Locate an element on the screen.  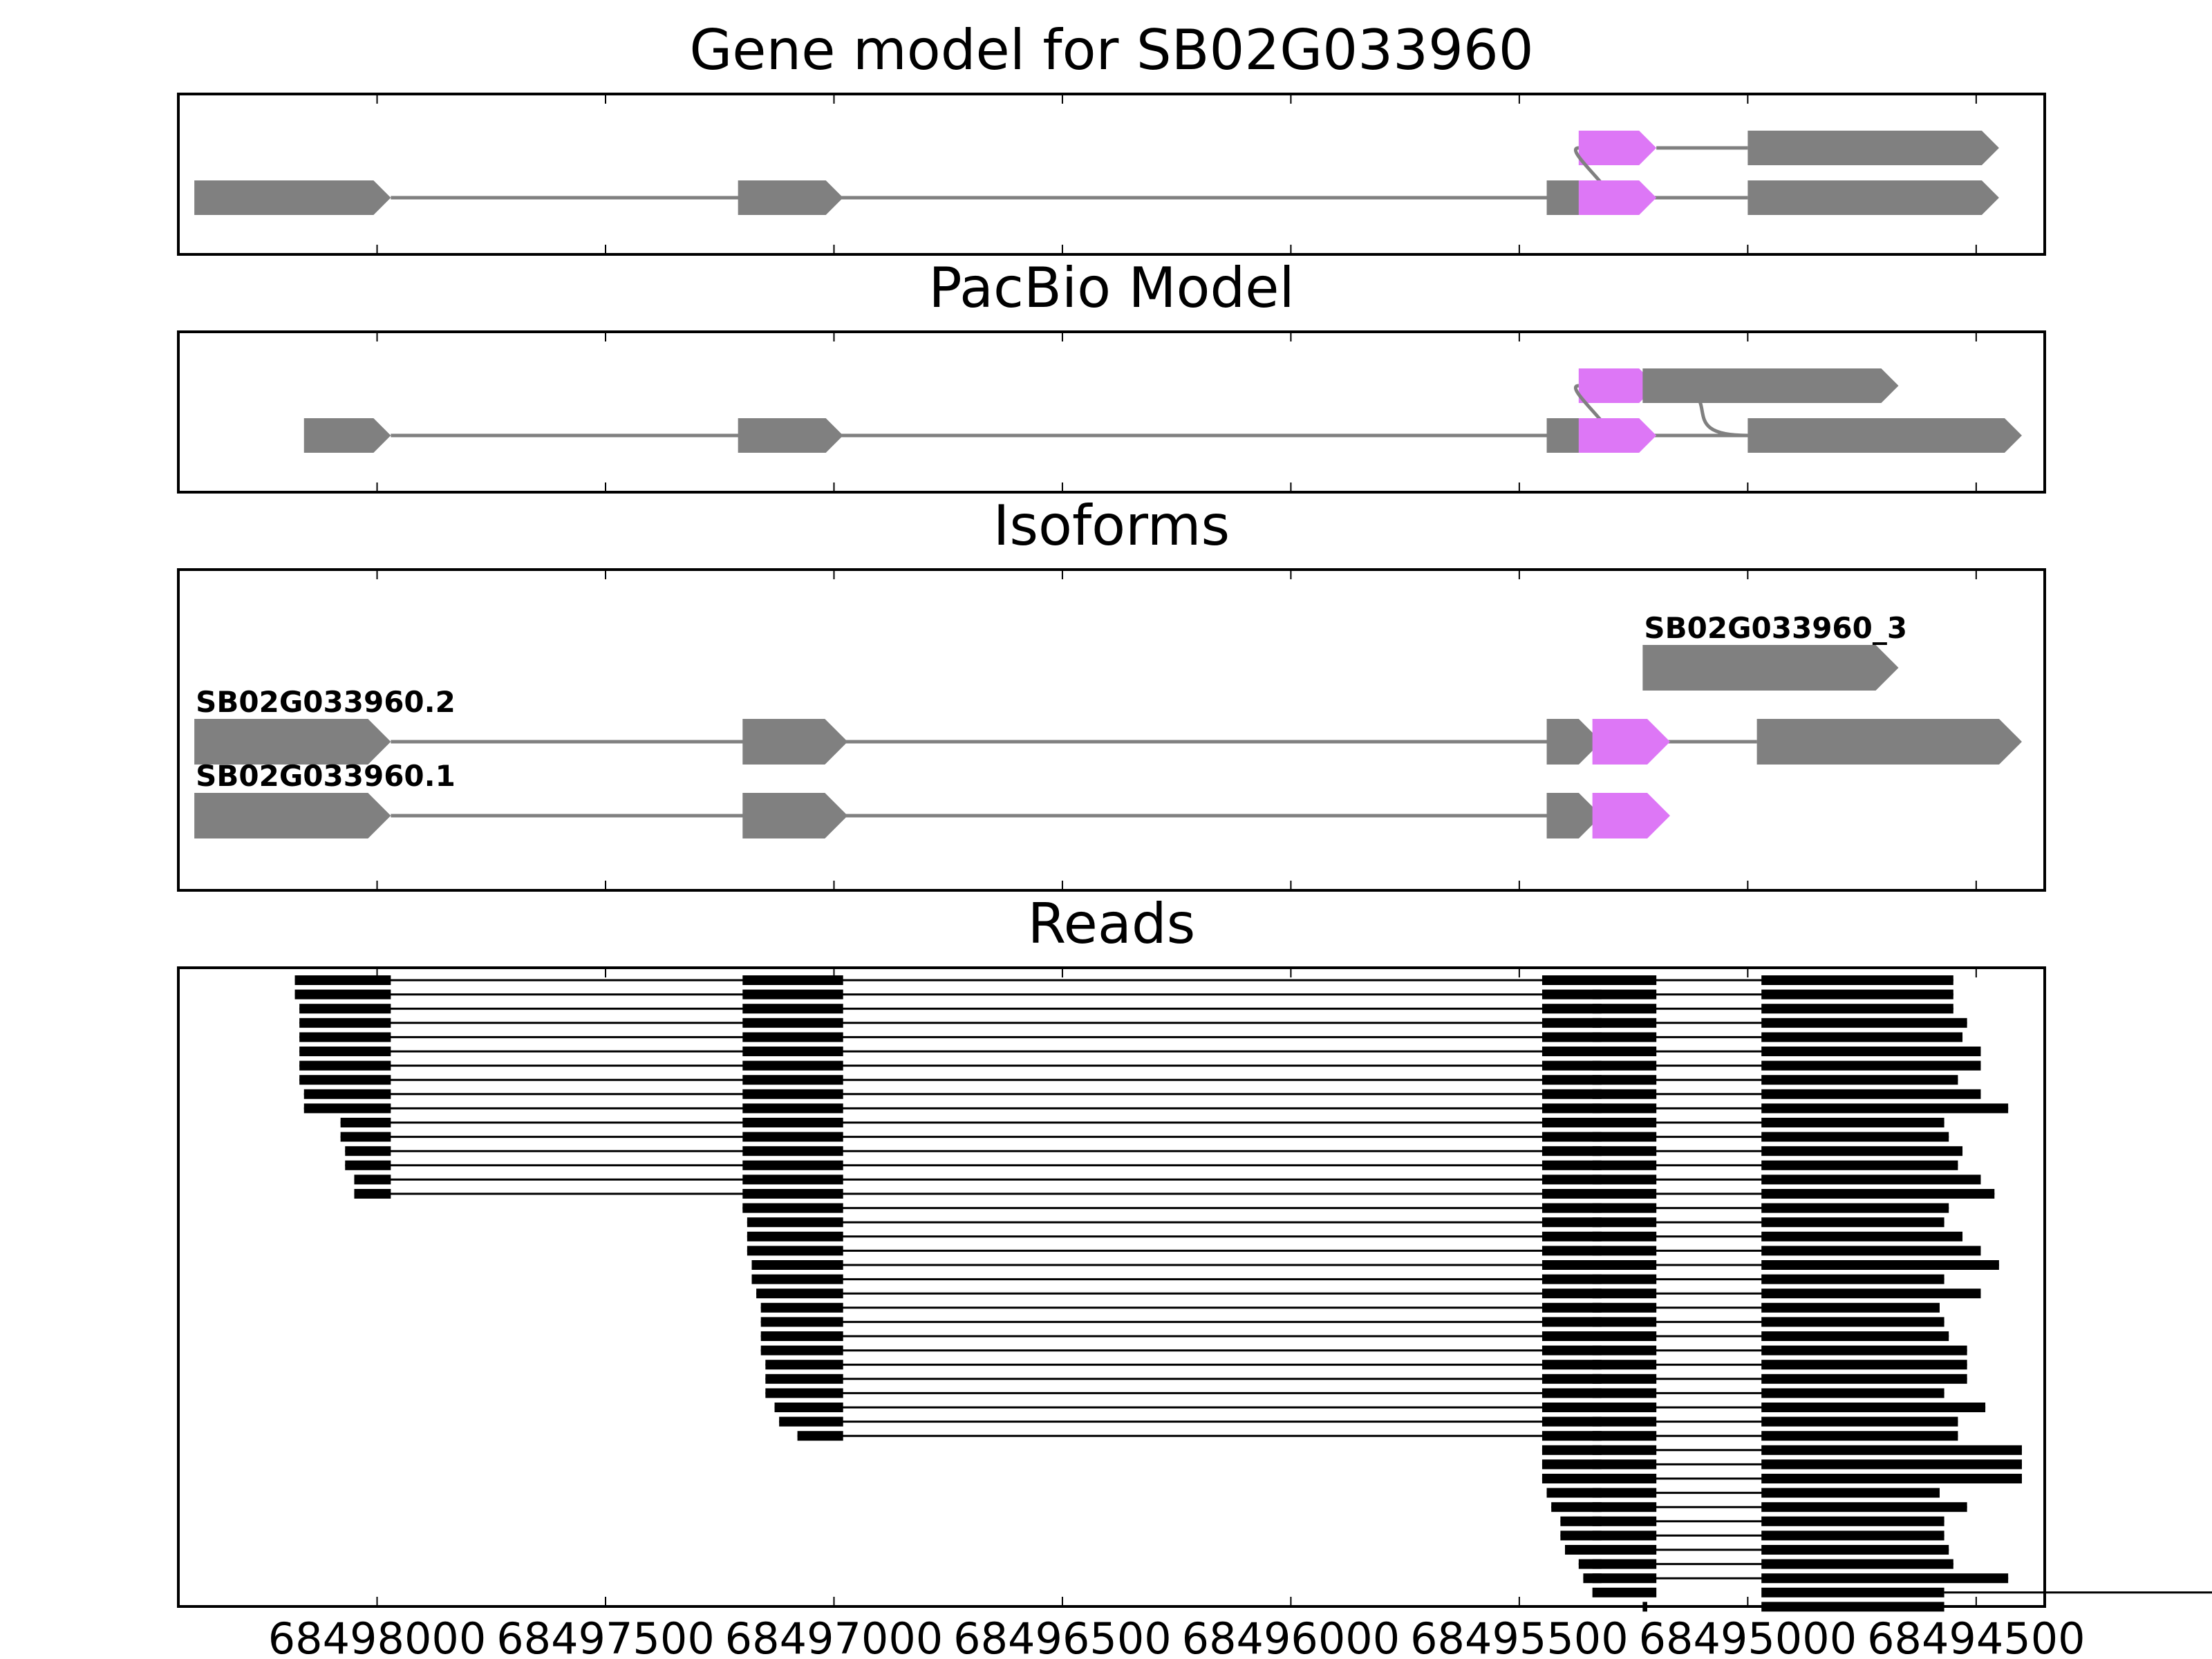
read-13-exon4 is located at coordinates (1624, 1165).